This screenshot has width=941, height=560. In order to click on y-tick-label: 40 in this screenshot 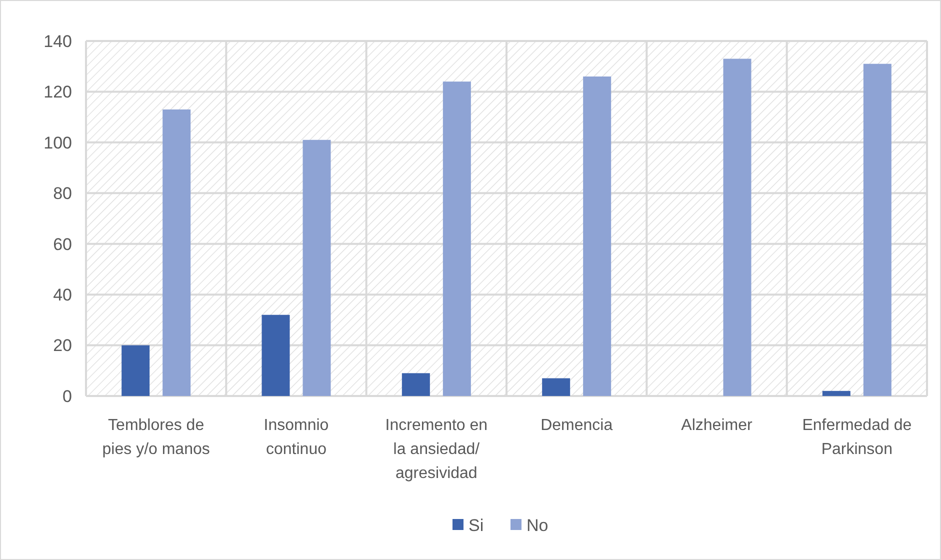, I will do `click(62, 295)`.